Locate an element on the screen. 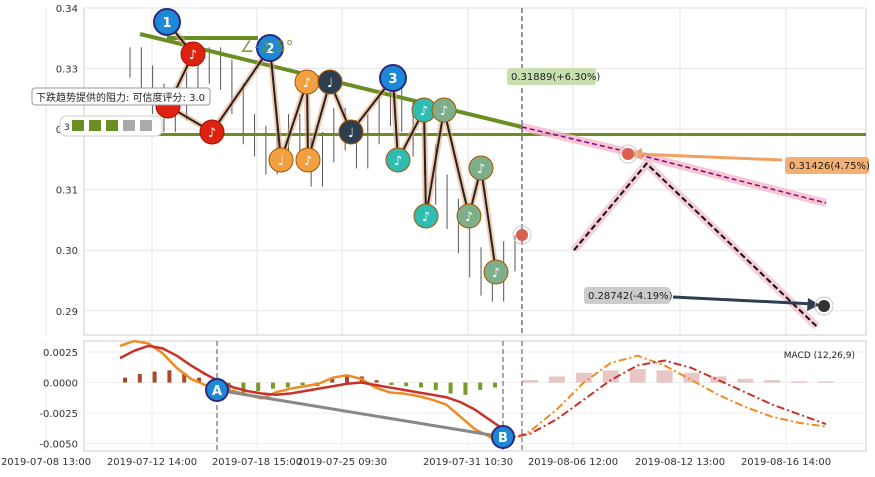 The image size is (875, 477). wave-badge-1-label: 1 is located at coordinates (166, 23).